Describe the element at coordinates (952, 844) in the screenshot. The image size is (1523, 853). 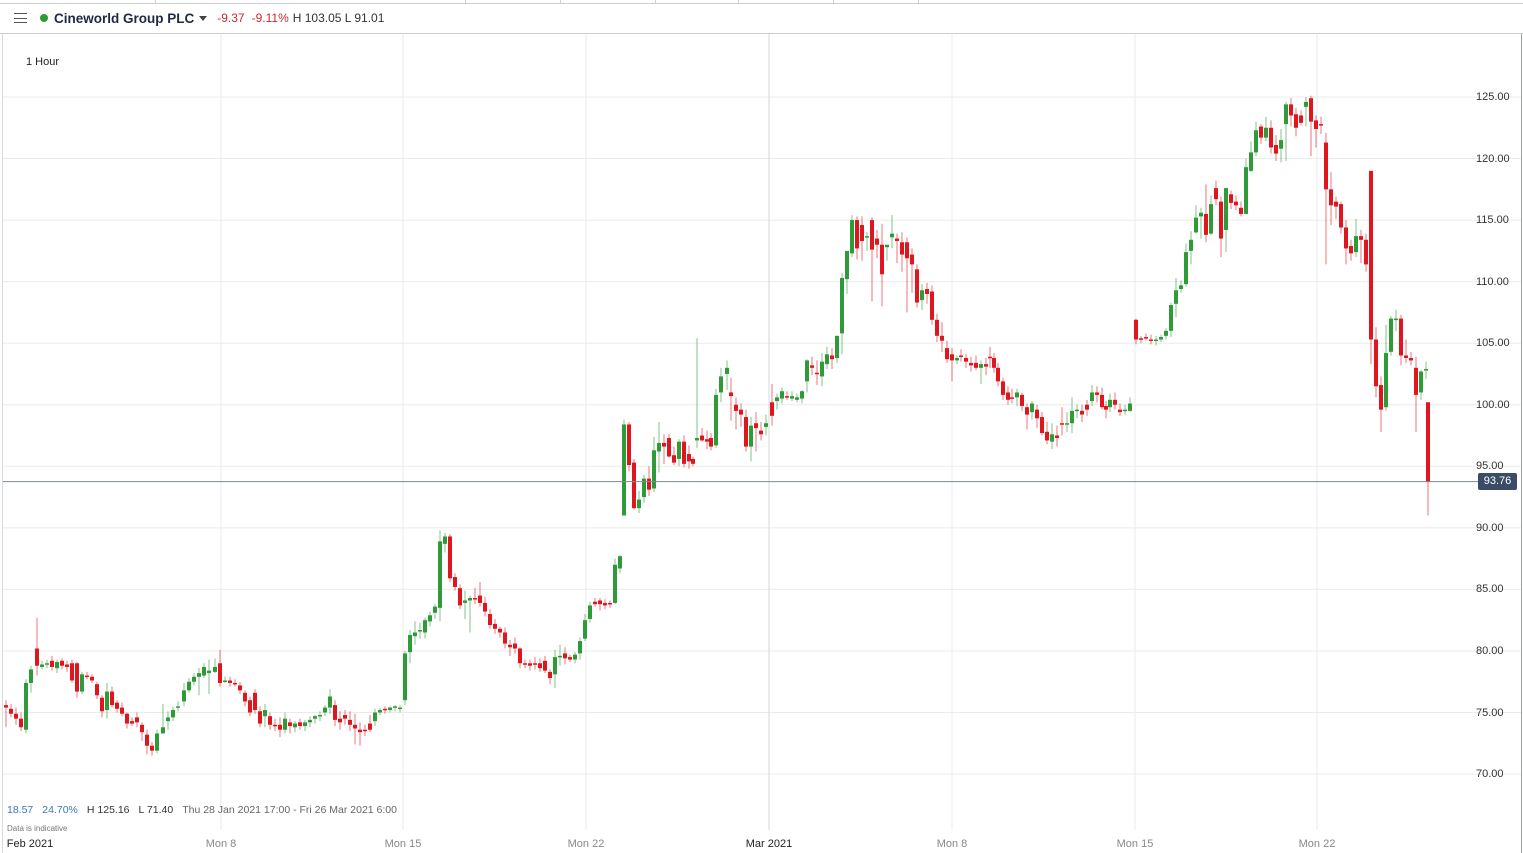
I see `x-tick-label: Mon 8` at that location.